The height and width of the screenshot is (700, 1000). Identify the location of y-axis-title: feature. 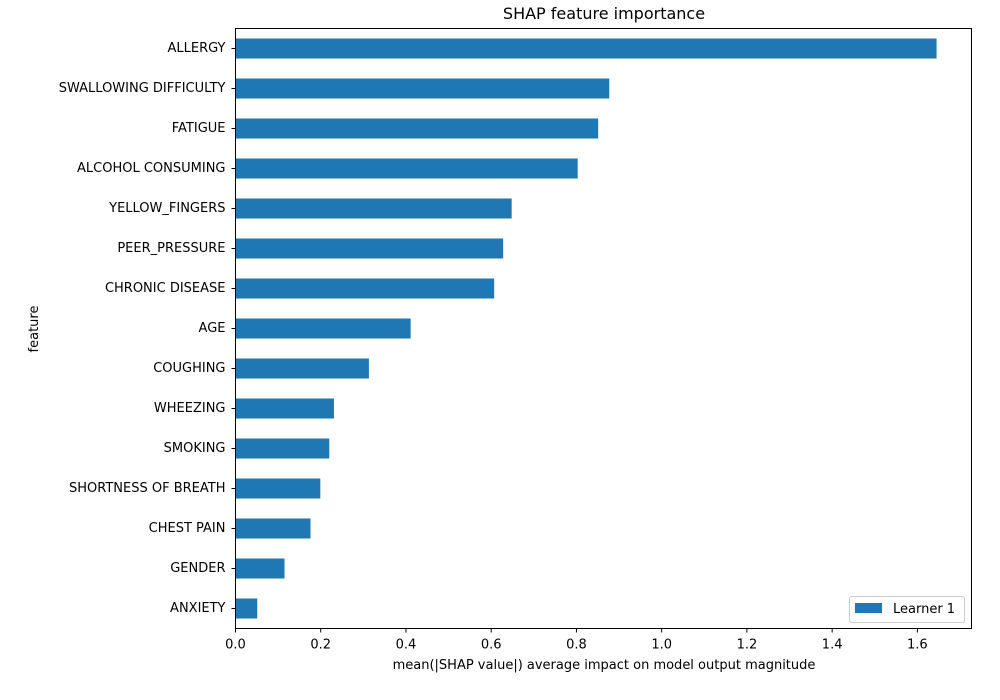
(34, 329).